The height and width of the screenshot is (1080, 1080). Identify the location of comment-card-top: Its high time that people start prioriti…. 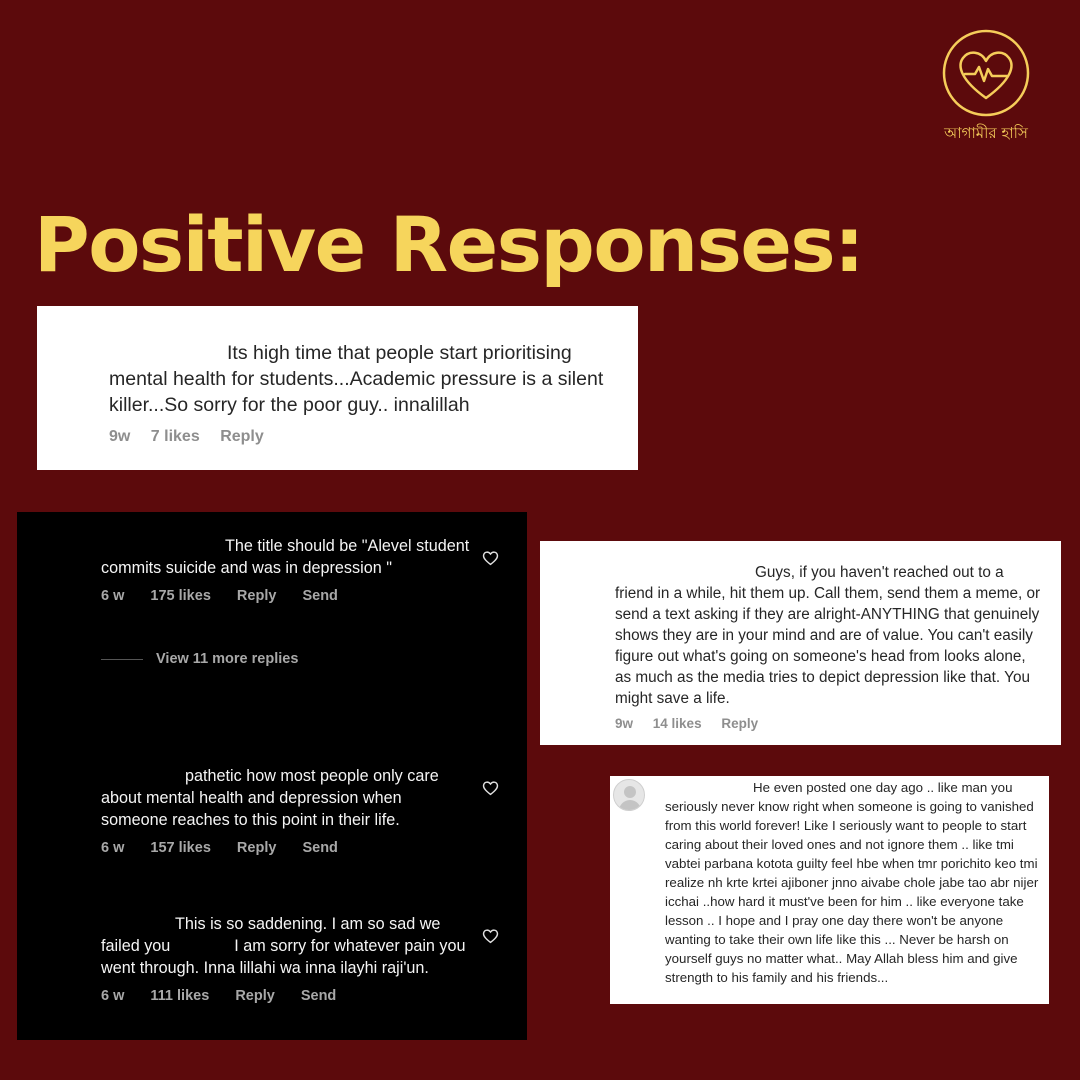
(337, 388).